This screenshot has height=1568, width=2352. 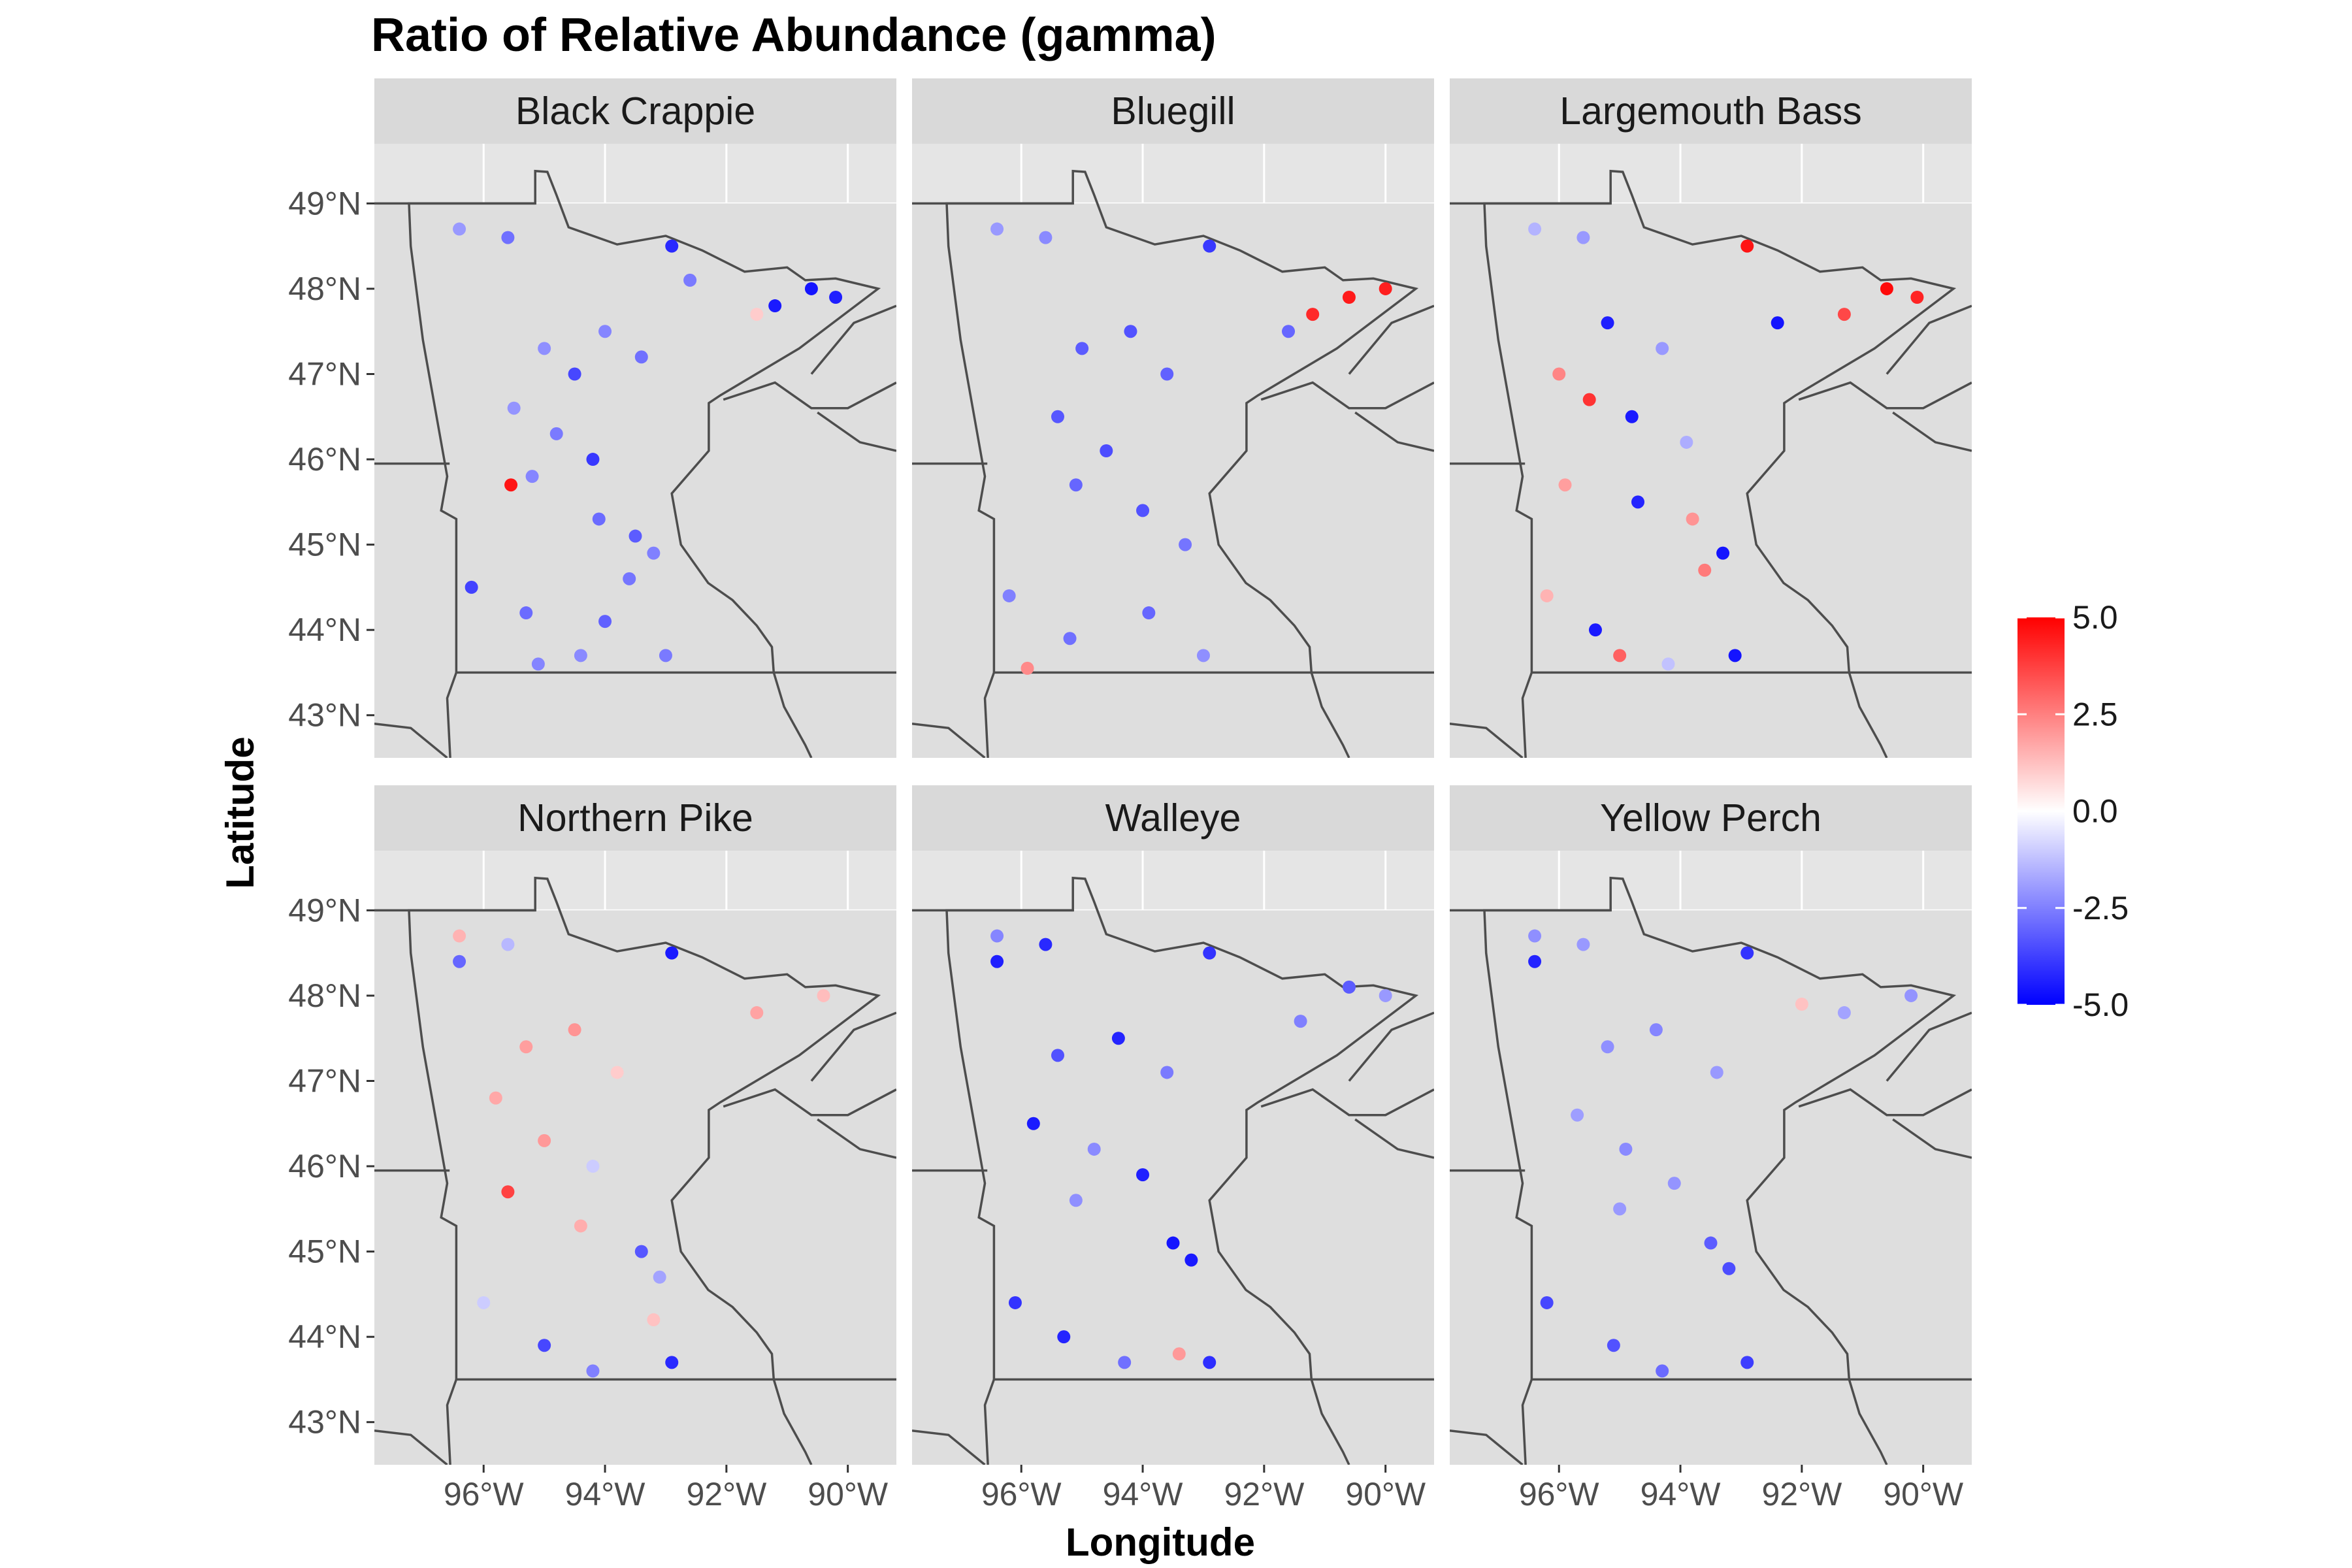 I want to click on chart-title: Ratio of Relative Abundance (gamma), so click(x=794, y=35).